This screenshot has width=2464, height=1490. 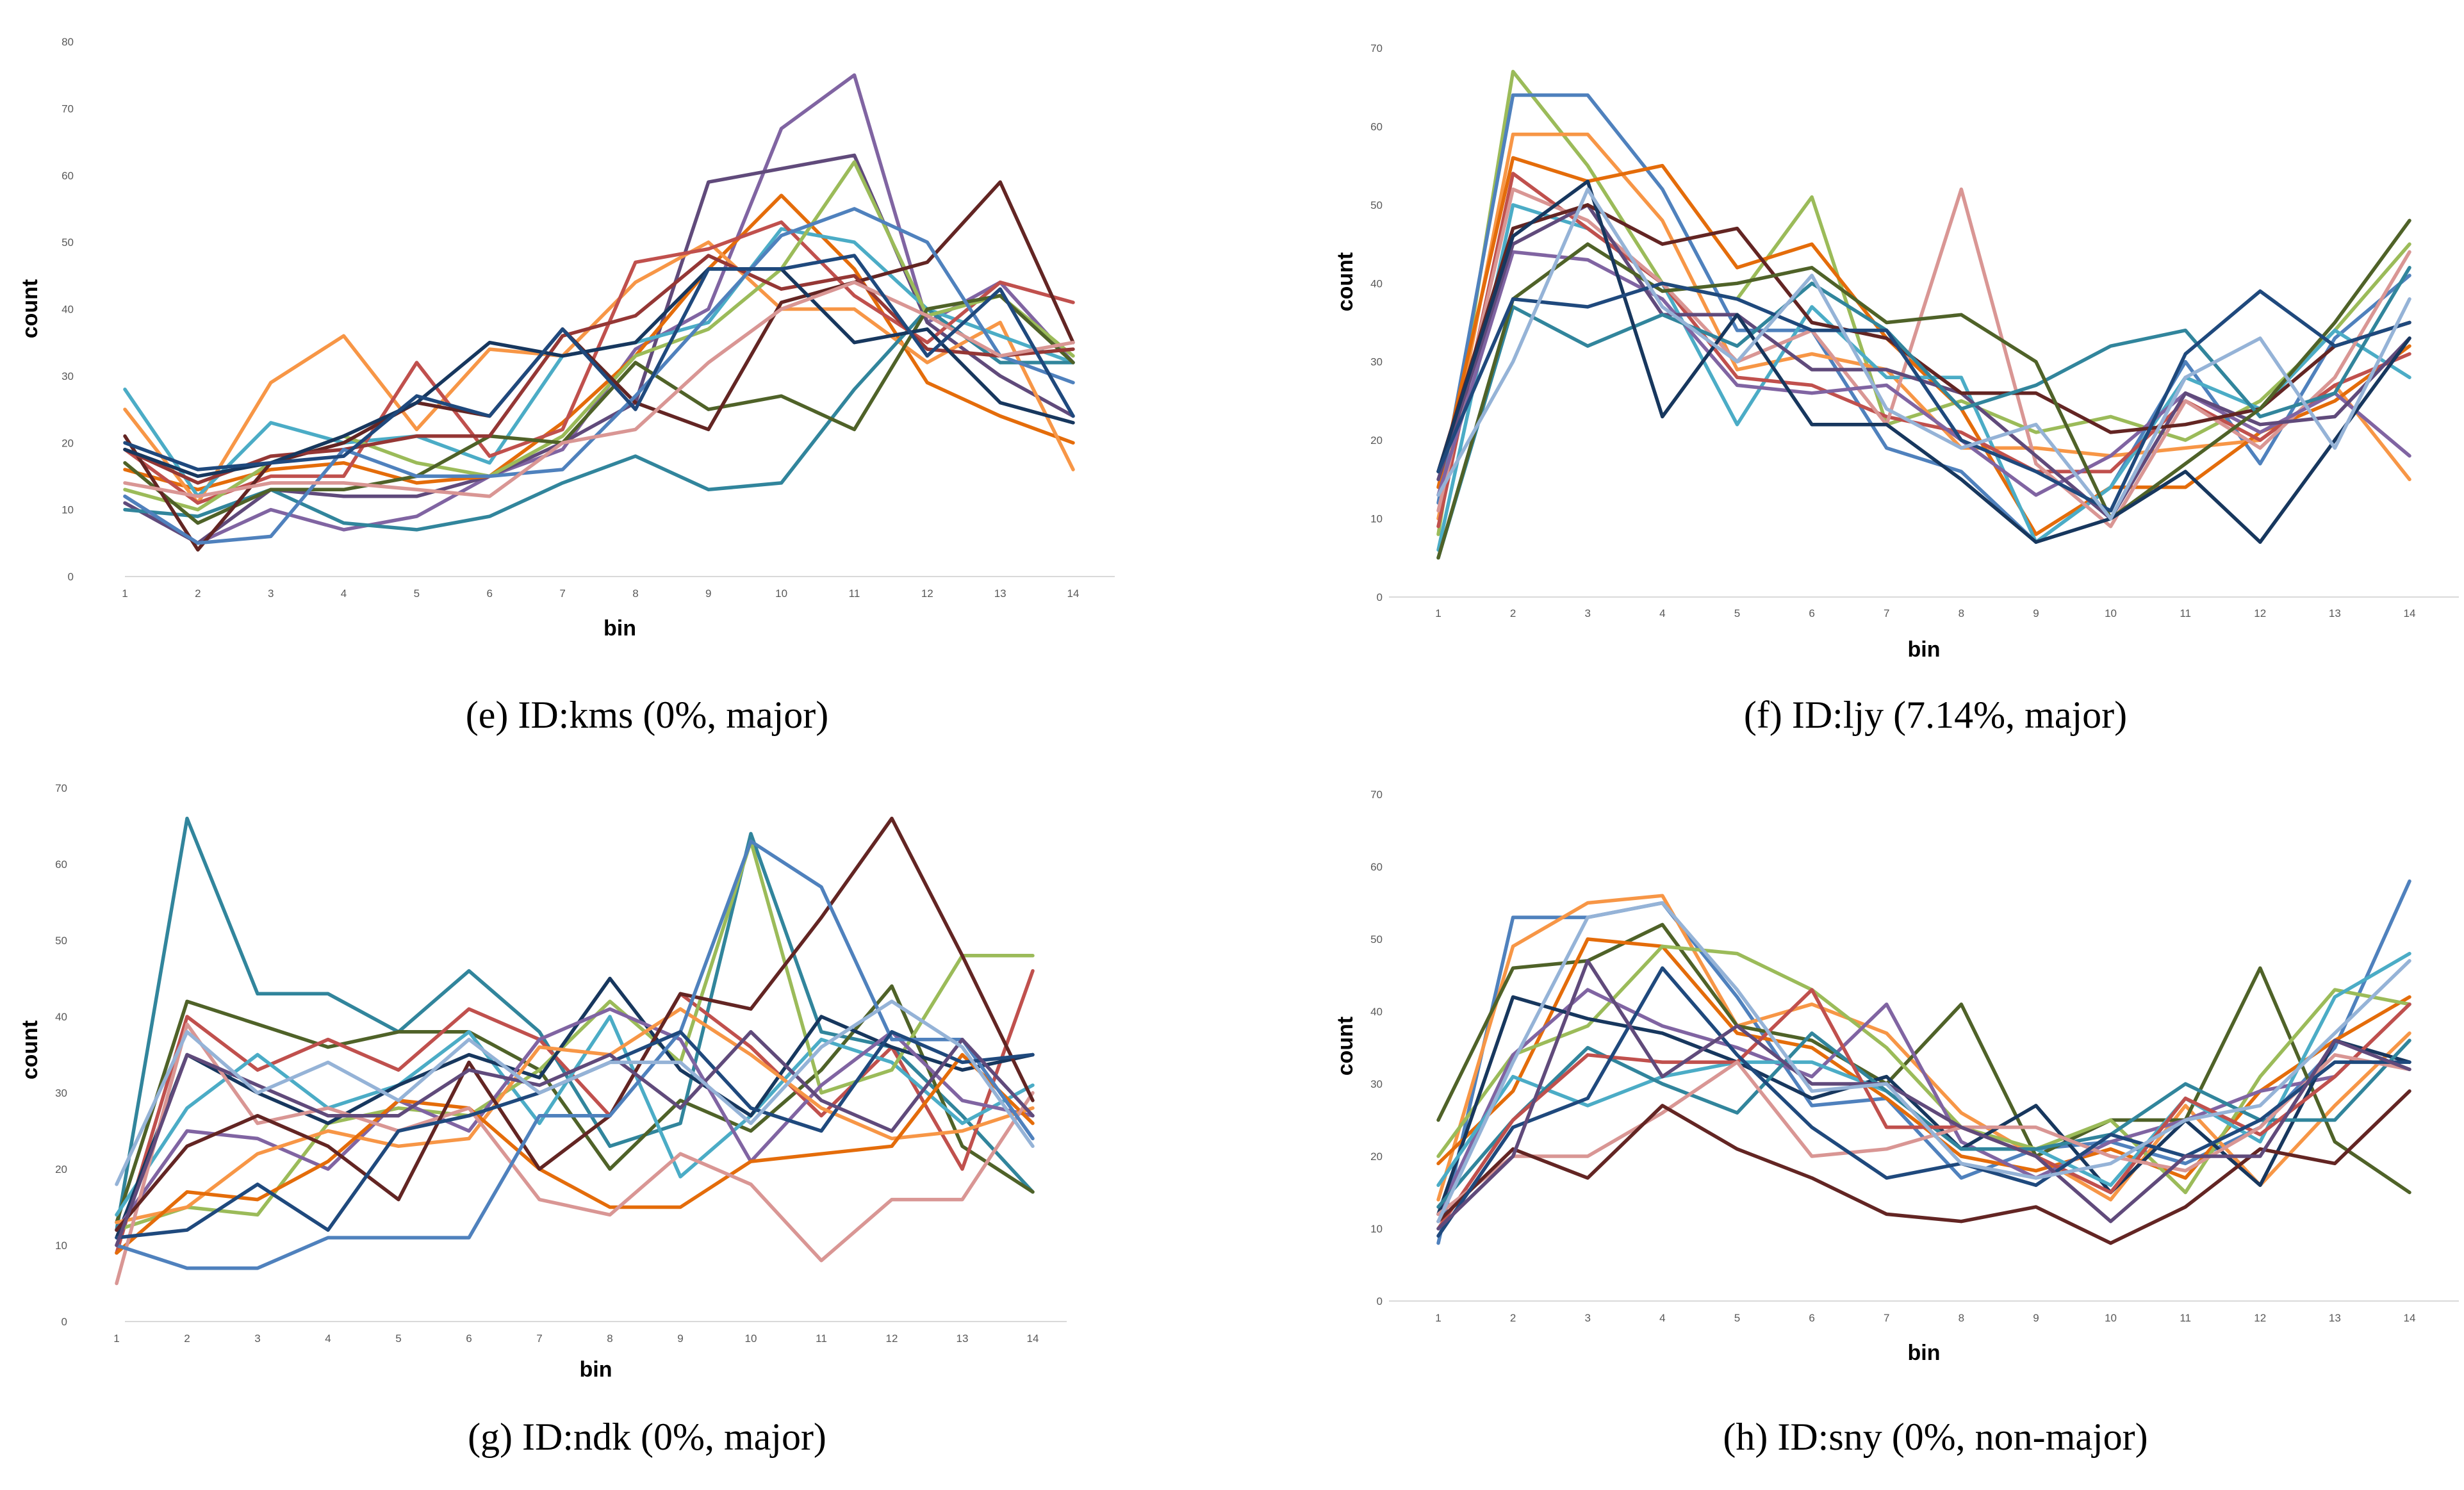 What do you see at coordinates (2111, 1318) in the screenshot?
I see `chart-h-xtick: 10` at bounding box center [2111, 1318].